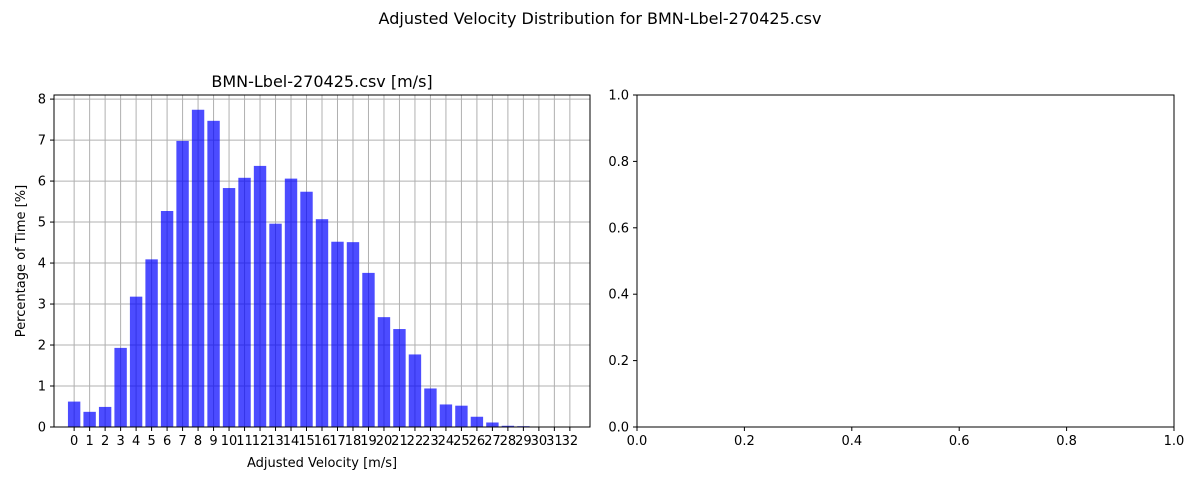 This screenshot has height=500, width=1200. I want to click on x-tick-label: 17, so click(337, 441).